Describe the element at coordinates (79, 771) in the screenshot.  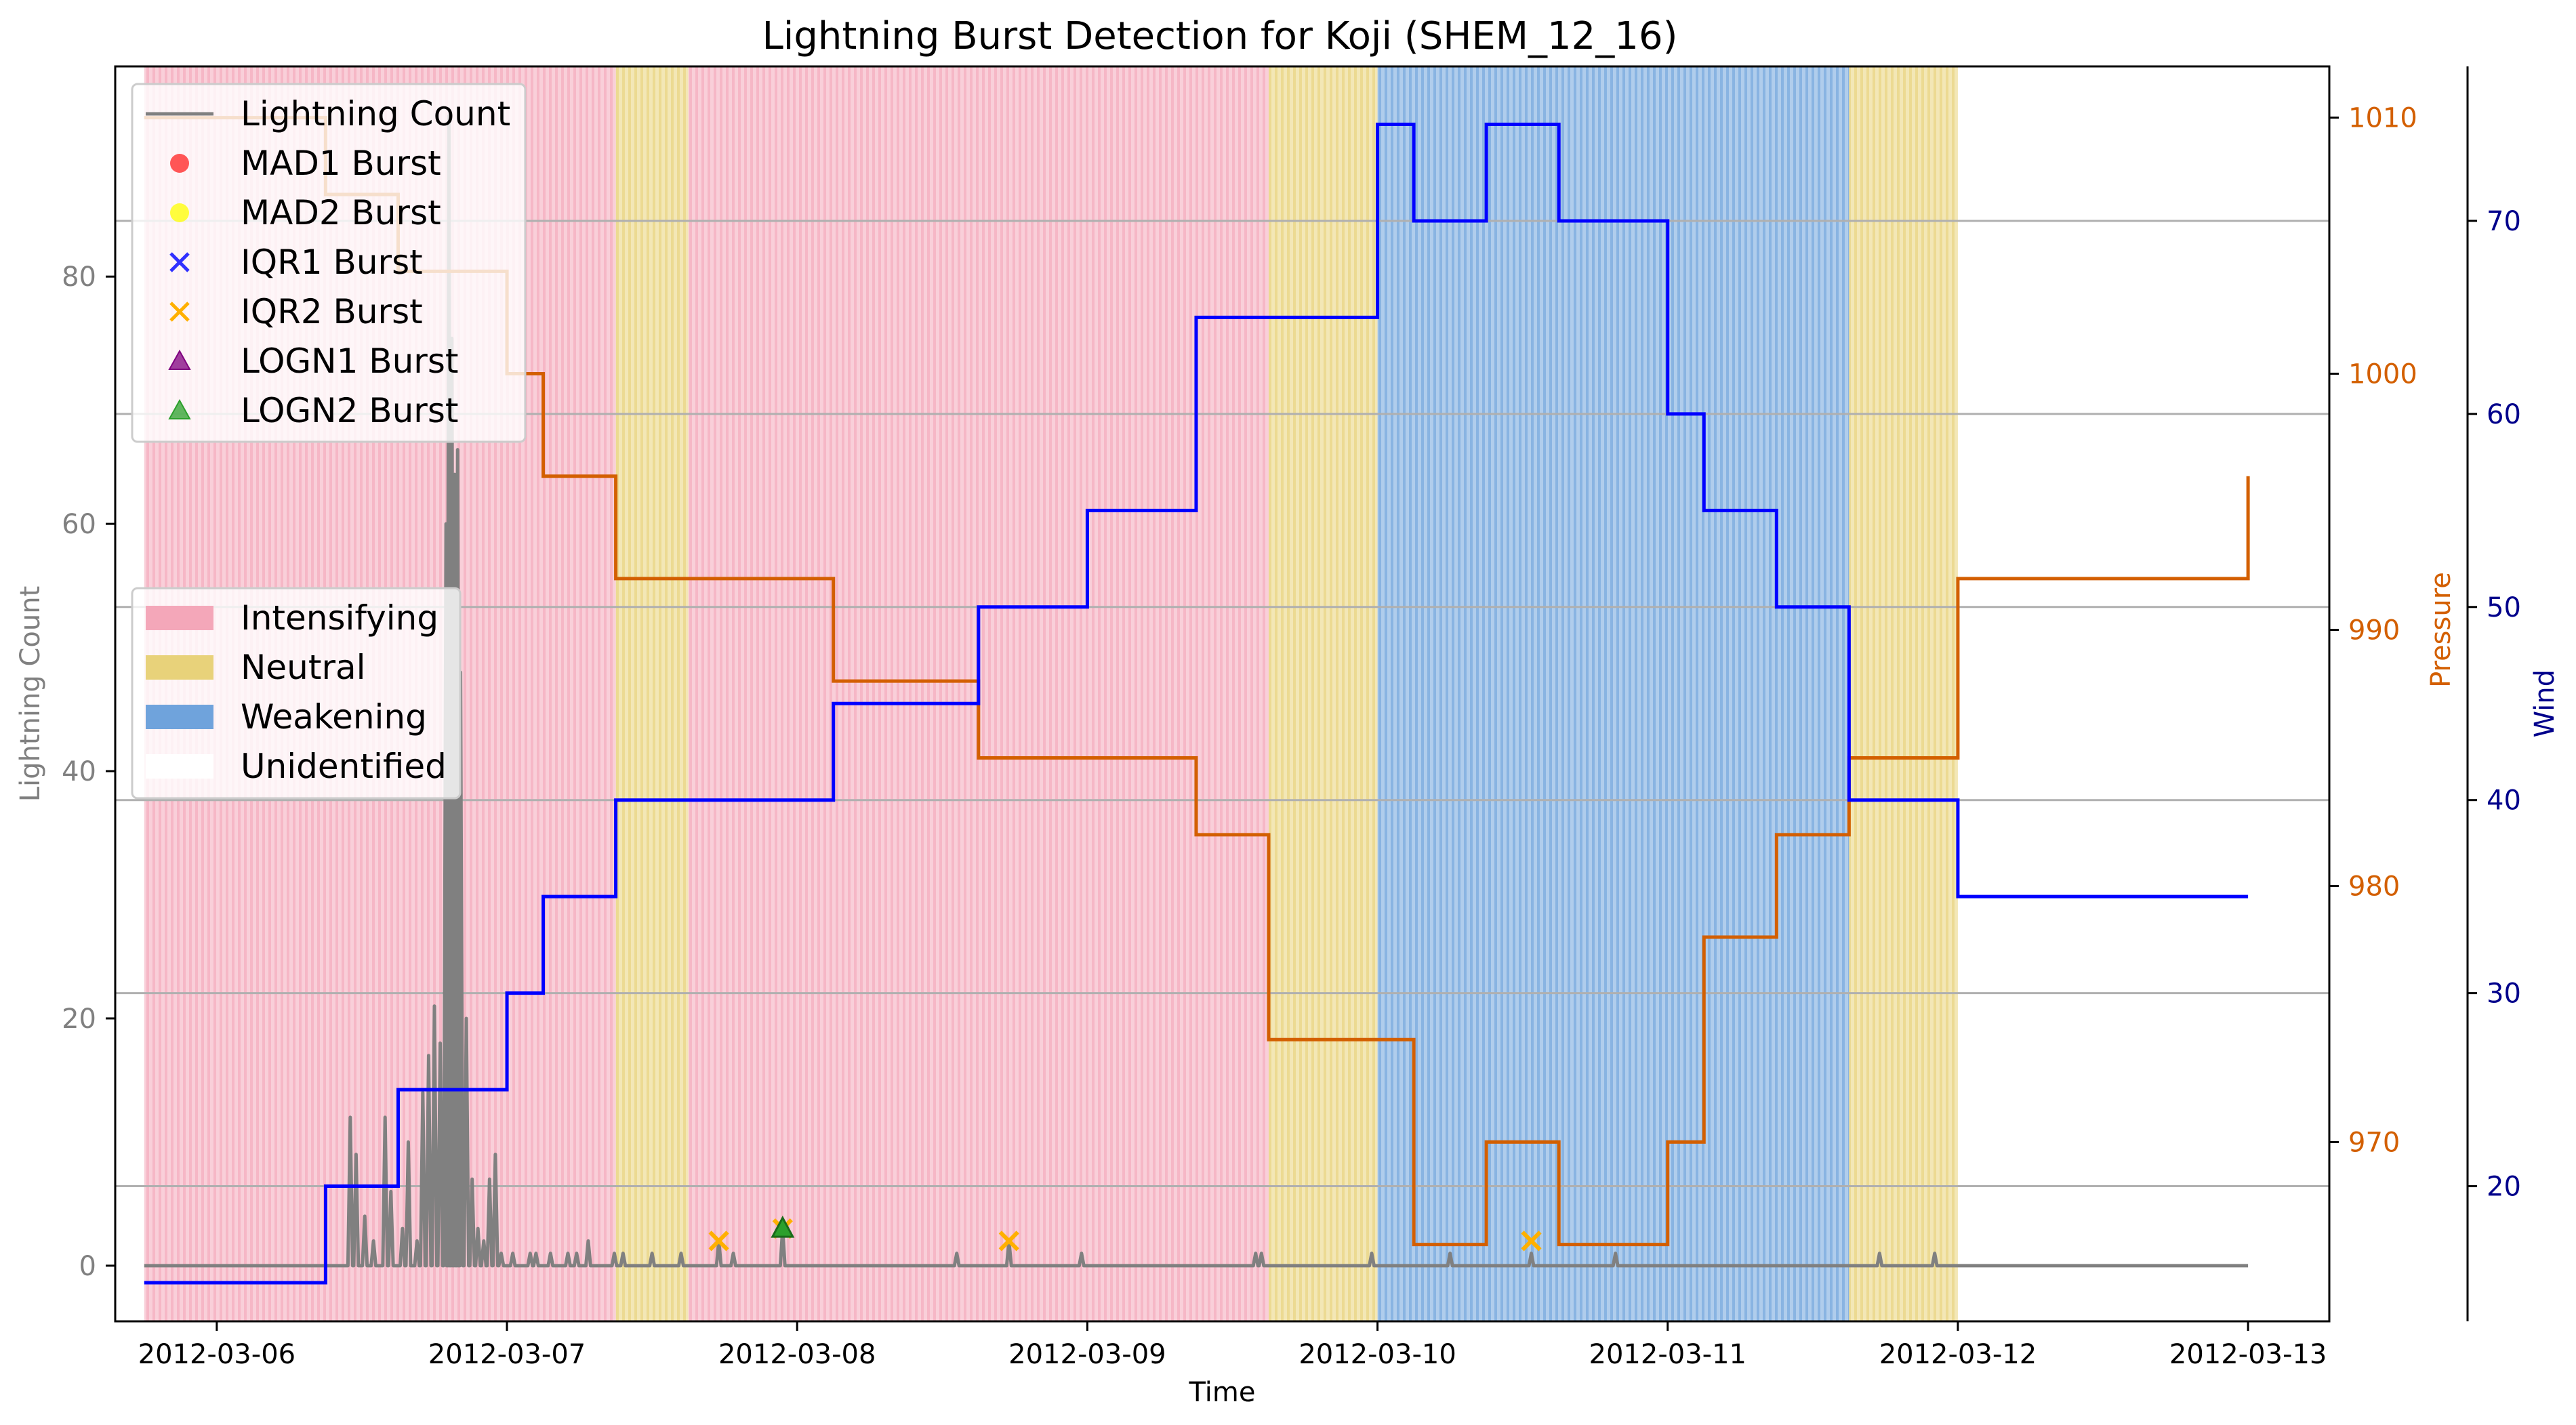
I see `y-tick-label-lightning: 40` at that location.